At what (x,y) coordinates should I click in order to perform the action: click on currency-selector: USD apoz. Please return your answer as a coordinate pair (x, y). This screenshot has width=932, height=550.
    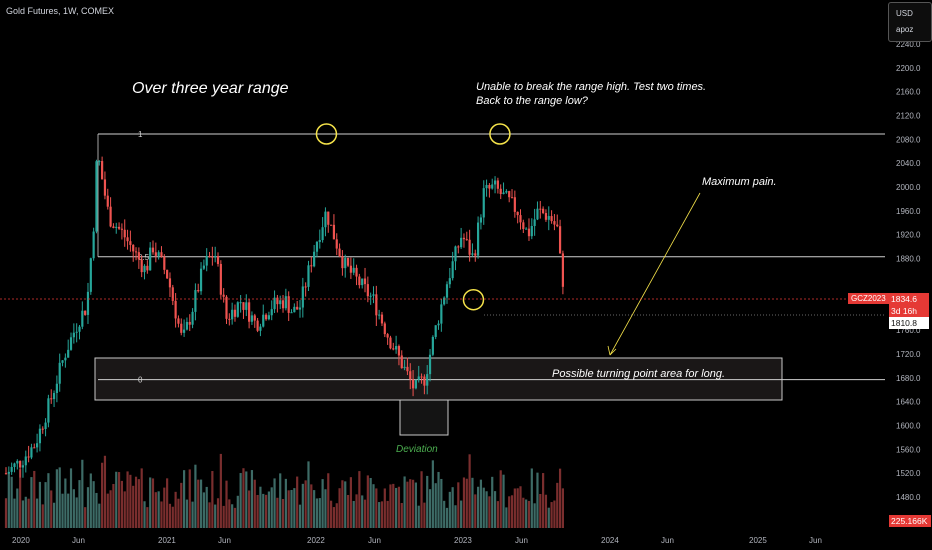
    Looking at the image, I should click on (910, 22).